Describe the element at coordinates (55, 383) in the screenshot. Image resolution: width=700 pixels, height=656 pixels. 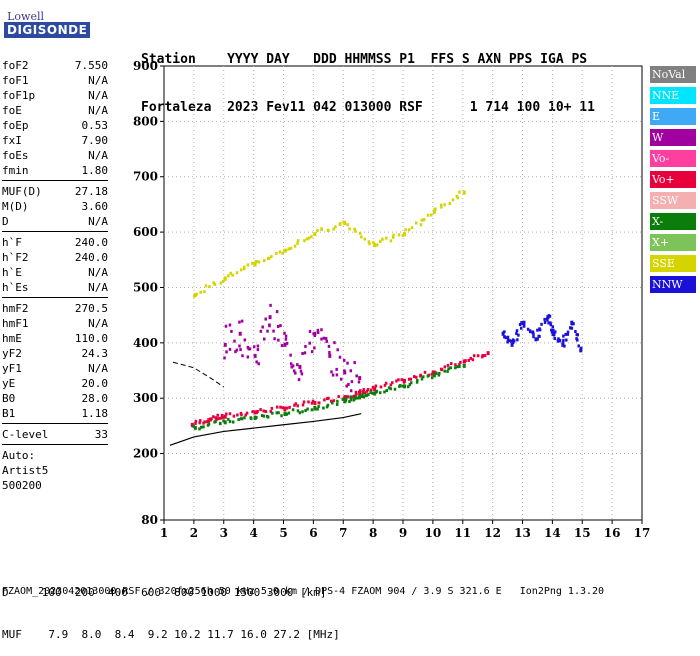
I see `param-row: yE 20.0` at that location.